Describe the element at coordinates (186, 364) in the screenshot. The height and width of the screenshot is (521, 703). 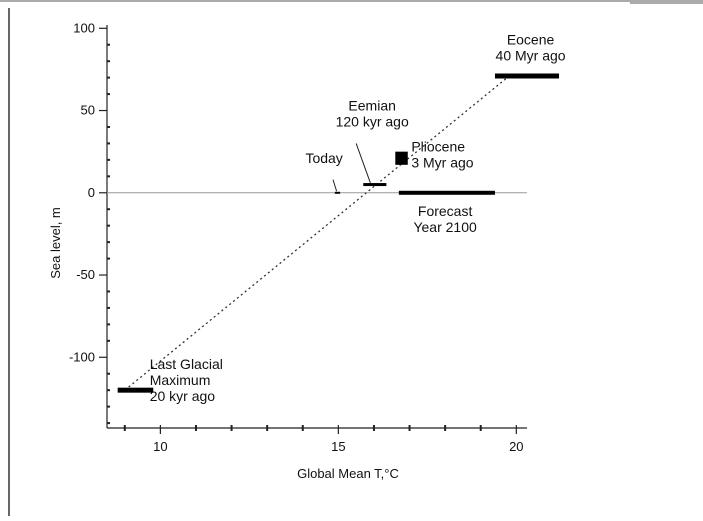
I see `last-glacial-maximum-label: Last Glacial` at that location.